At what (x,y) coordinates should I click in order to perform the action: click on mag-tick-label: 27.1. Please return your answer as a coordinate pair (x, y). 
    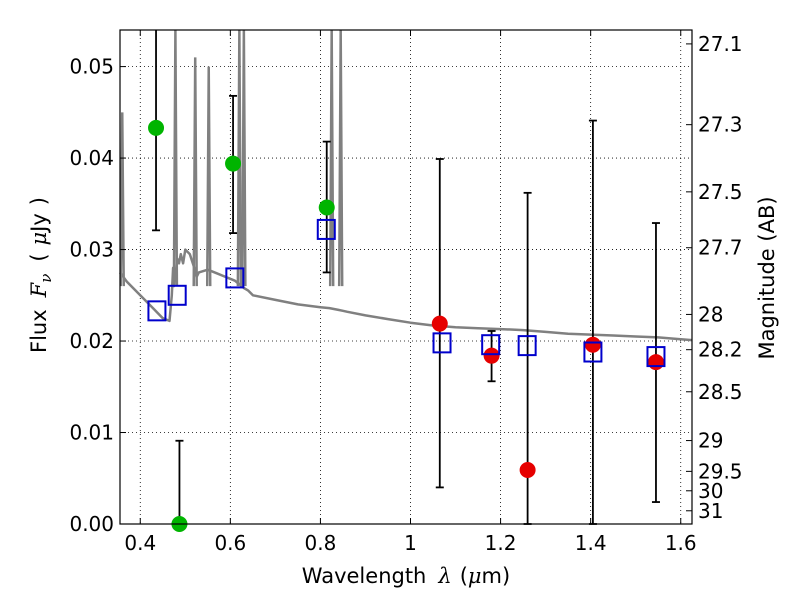
    Looking at the image, I should click on (720, 44).